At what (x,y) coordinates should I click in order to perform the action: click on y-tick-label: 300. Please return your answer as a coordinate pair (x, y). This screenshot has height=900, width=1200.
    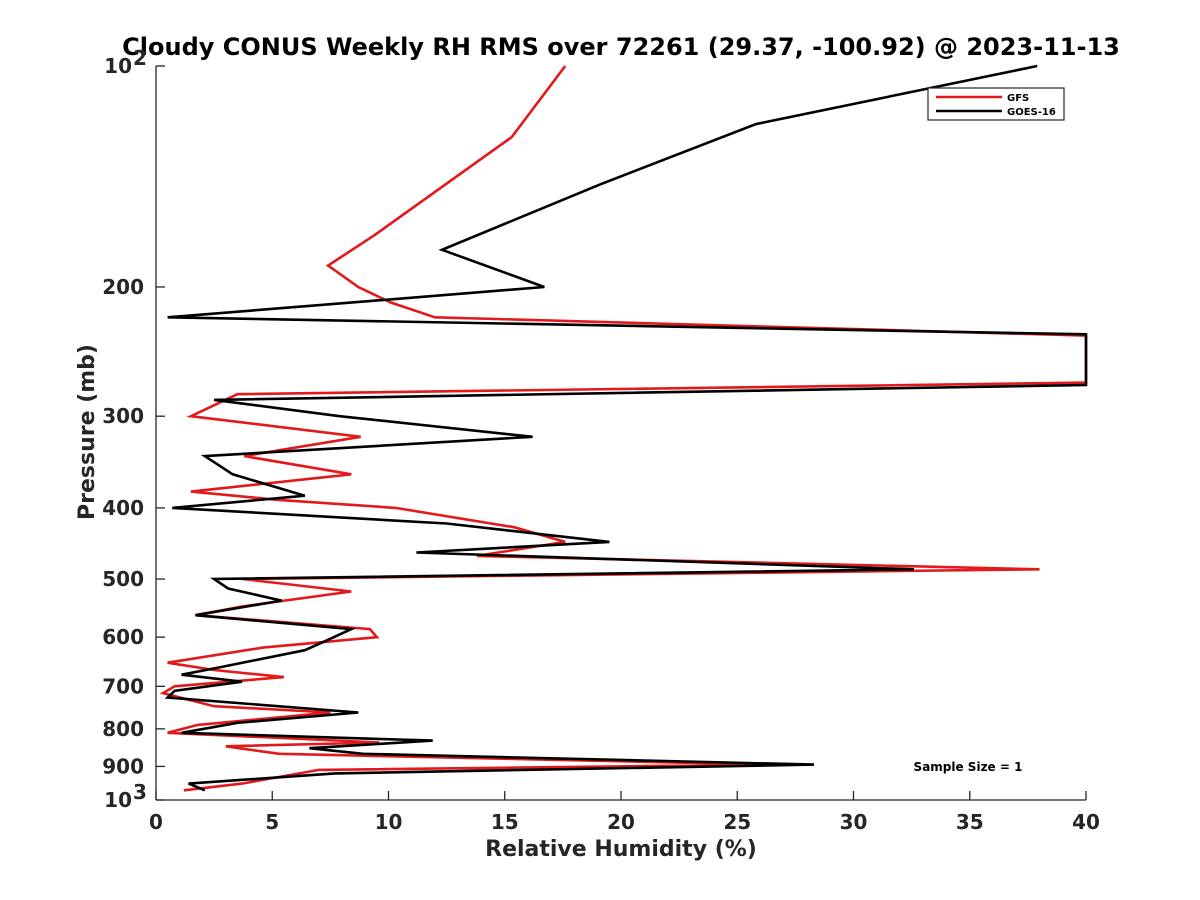
    Looking at the image, I should click on (123, 416).